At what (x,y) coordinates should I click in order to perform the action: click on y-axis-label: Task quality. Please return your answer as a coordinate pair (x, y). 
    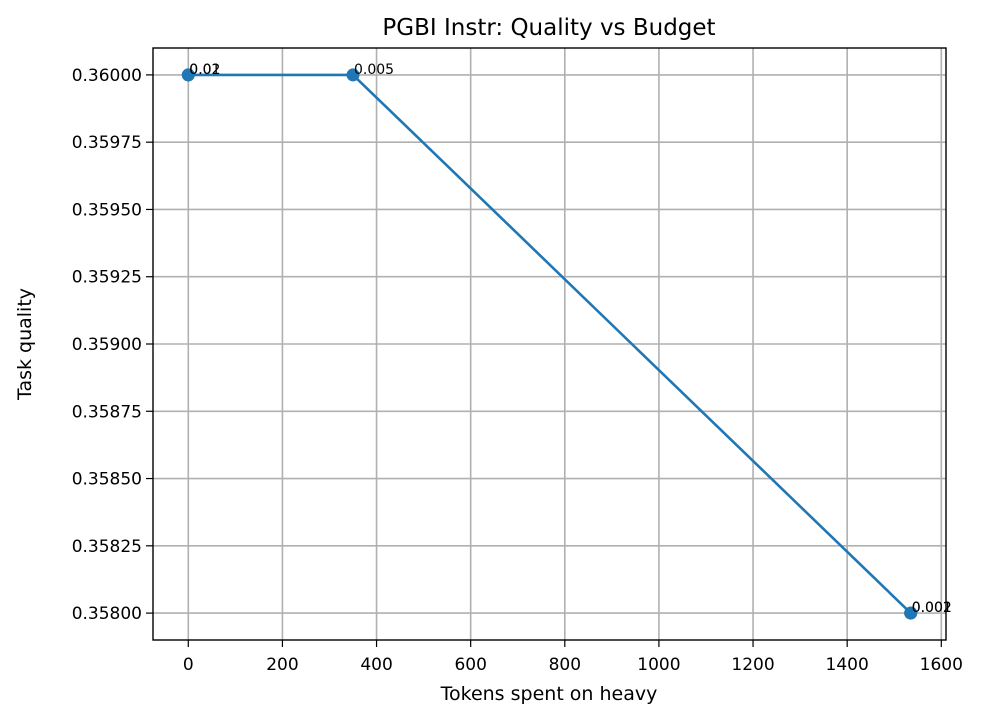
    Looking at the image, I should click on (25, 344).